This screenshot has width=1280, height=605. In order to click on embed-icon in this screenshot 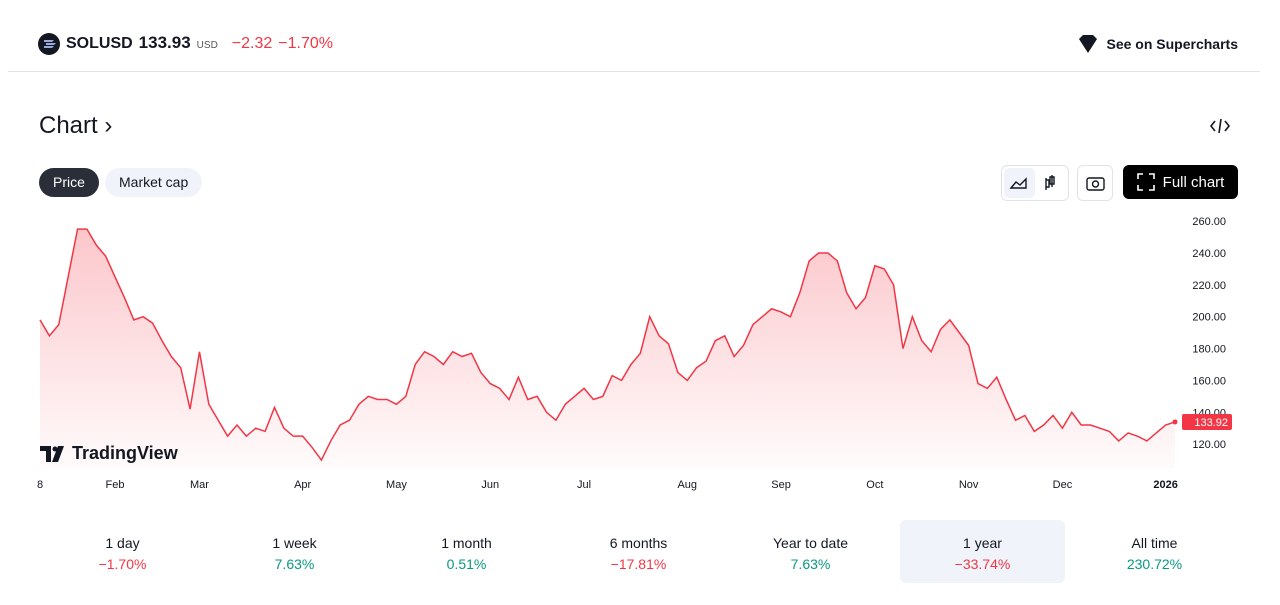, I will do `click(1220, 126)`.